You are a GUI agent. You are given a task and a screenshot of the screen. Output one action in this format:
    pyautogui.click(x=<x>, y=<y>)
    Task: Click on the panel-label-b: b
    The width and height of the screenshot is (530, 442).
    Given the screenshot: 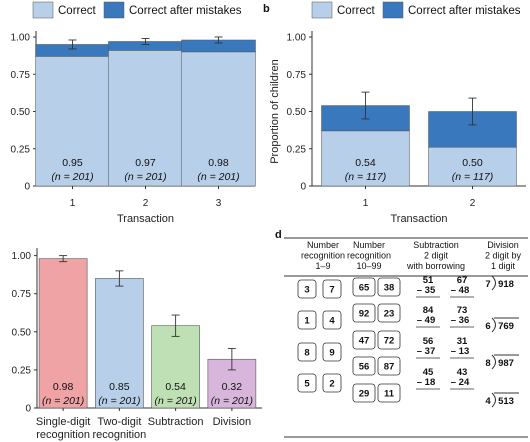 What is the action you would take?
    pyautogui.click(x=266, y=9)
    